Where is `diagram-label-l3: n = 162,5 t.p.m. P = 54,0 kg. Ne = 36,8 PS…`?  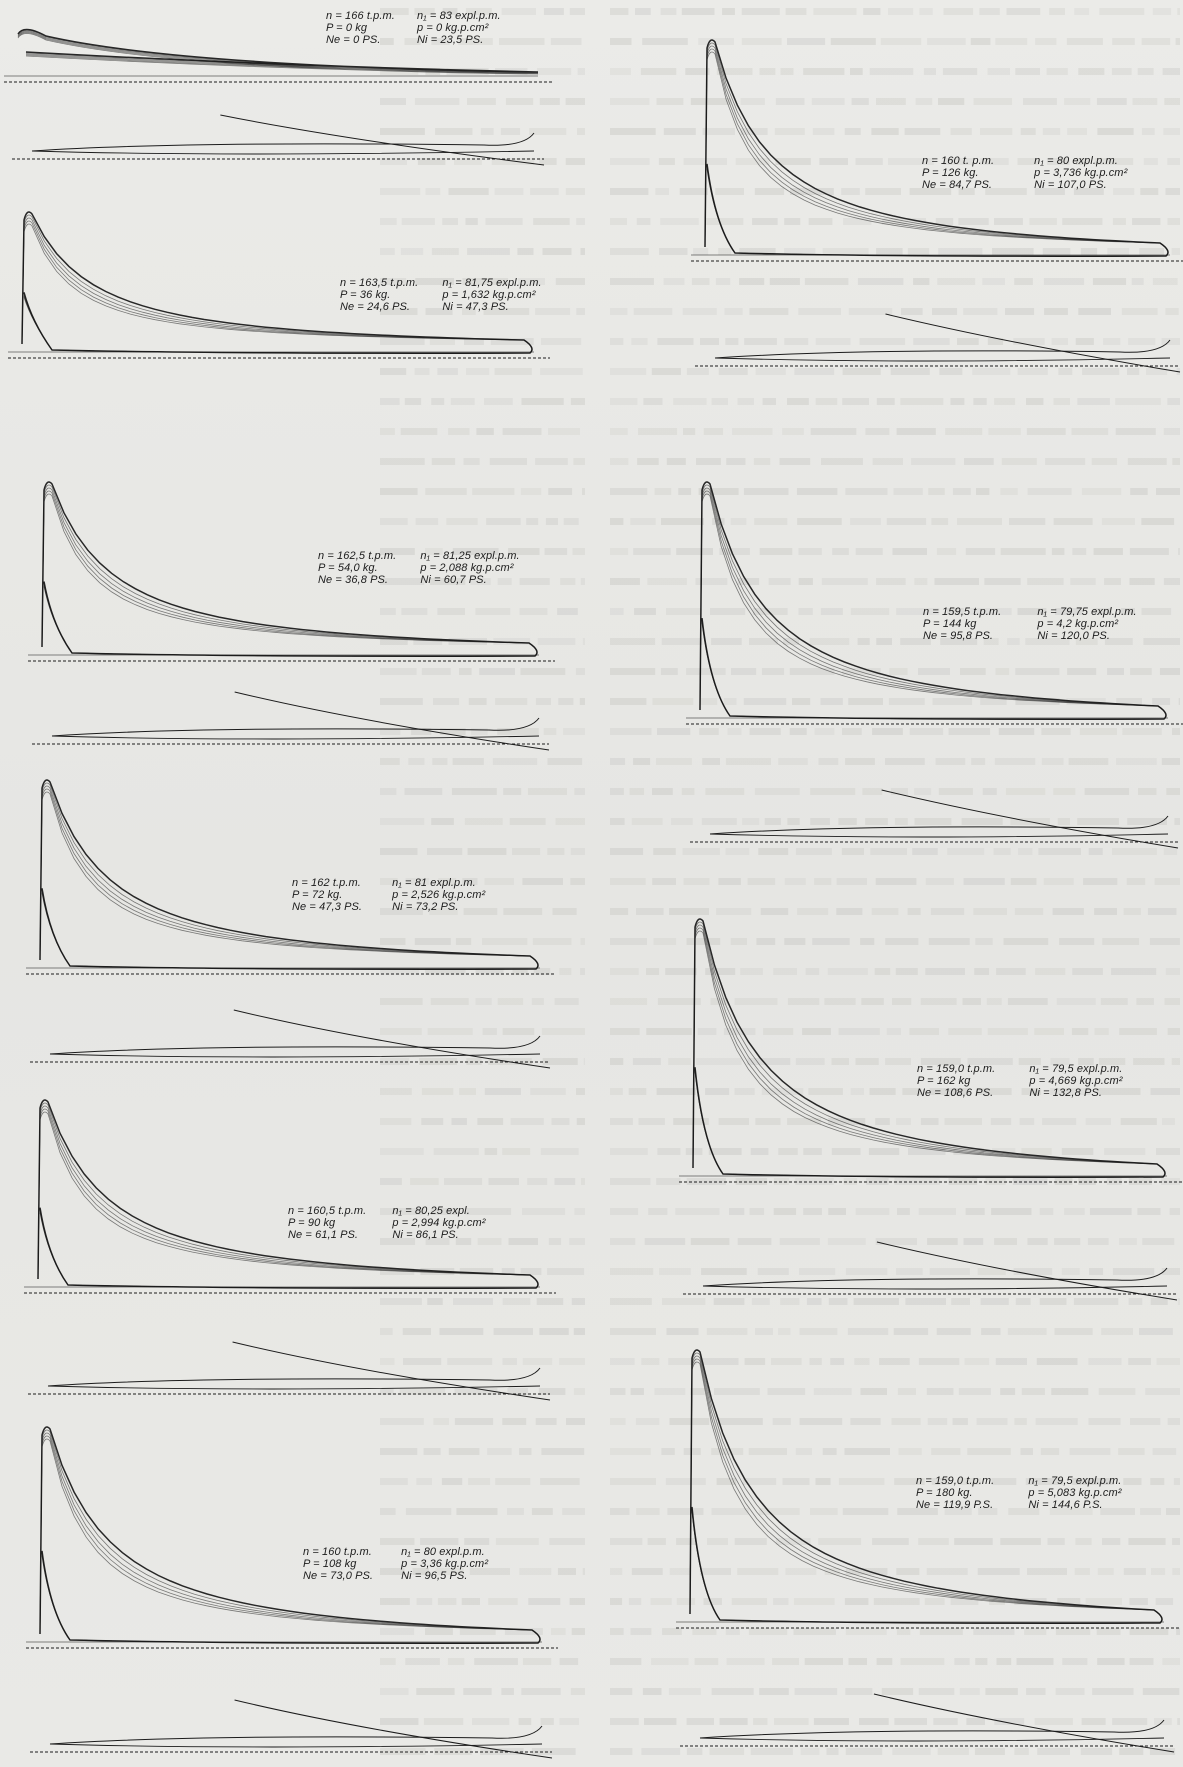
diagram-label-l3: n = 162,5 t.p.m. P = 54,0 kg. Ne = 36,8 PS… is located at coordinates (419, 568).